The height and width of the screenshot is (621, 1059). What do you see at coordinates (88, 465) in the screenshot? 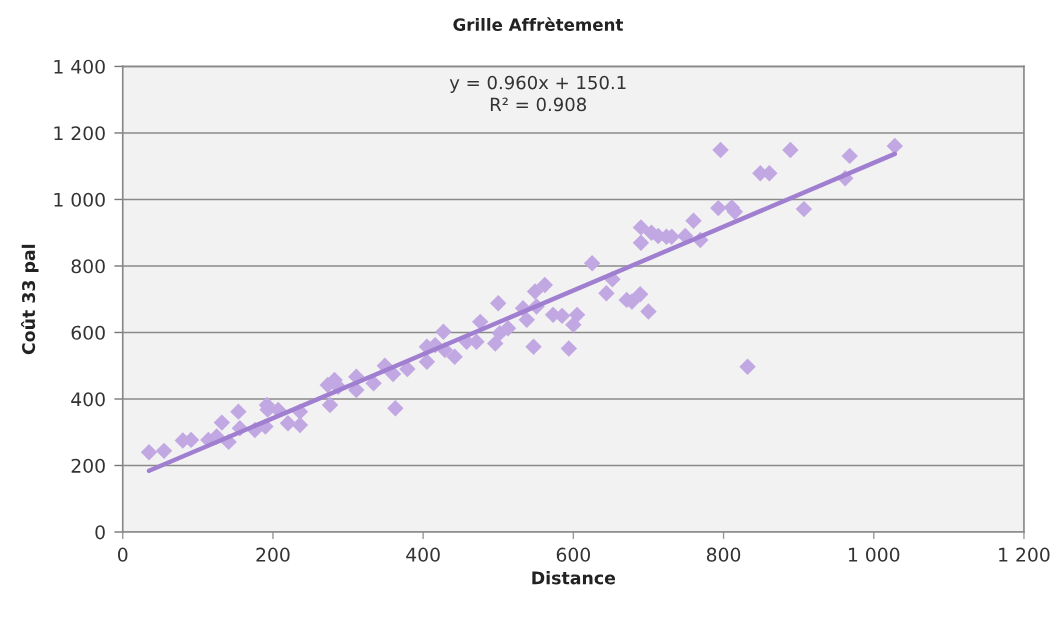
I see `y-tick-label: 200` at bounding box center [88, 465].